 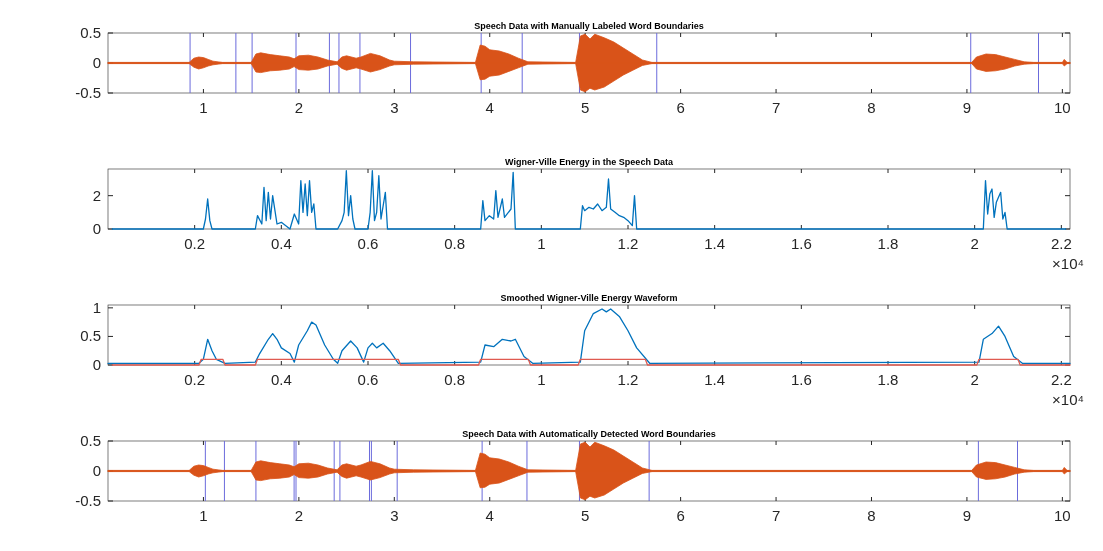 I want to click on chart-title: Wigner-Ville Energy in the Speech Data, so click(x=589, y=162).